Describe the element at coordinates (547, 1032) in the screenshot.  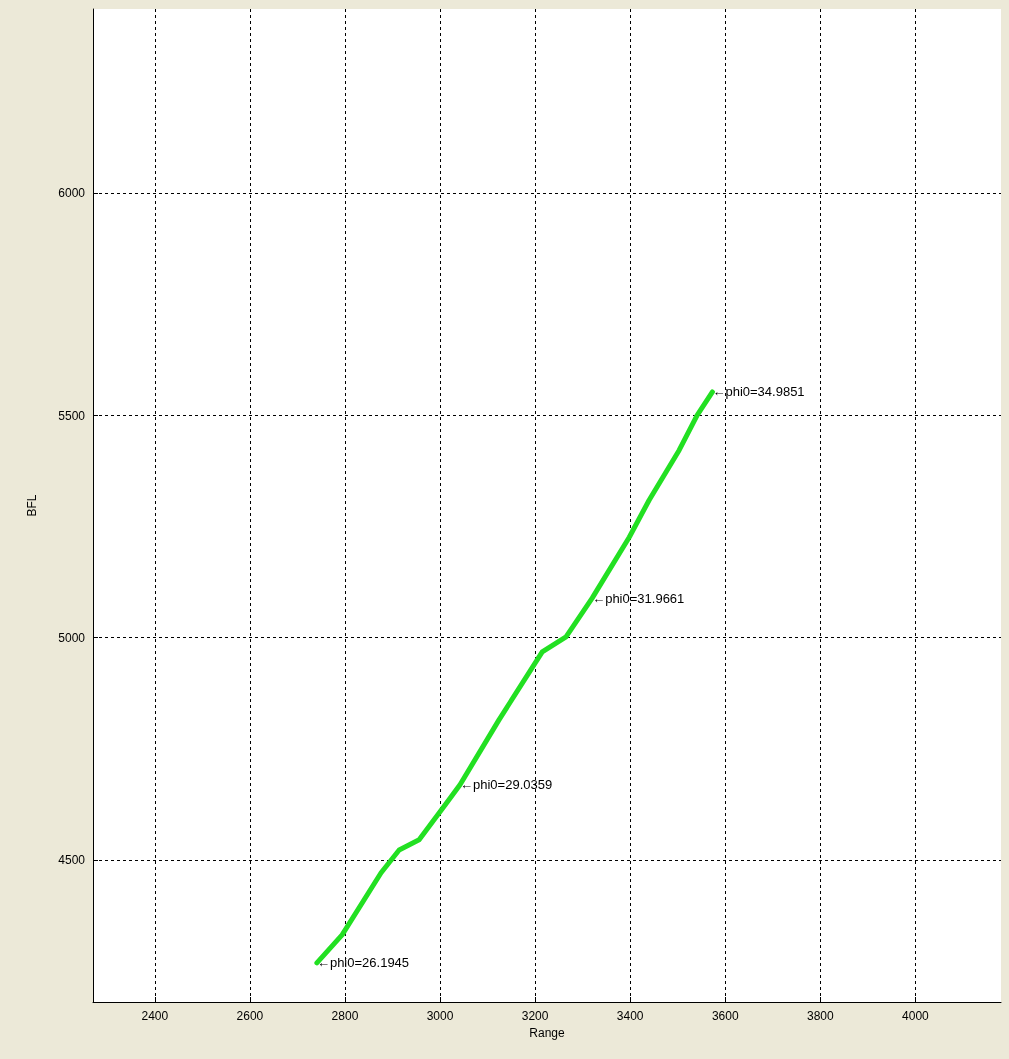
I see `x-axis-title: Range` at that location.